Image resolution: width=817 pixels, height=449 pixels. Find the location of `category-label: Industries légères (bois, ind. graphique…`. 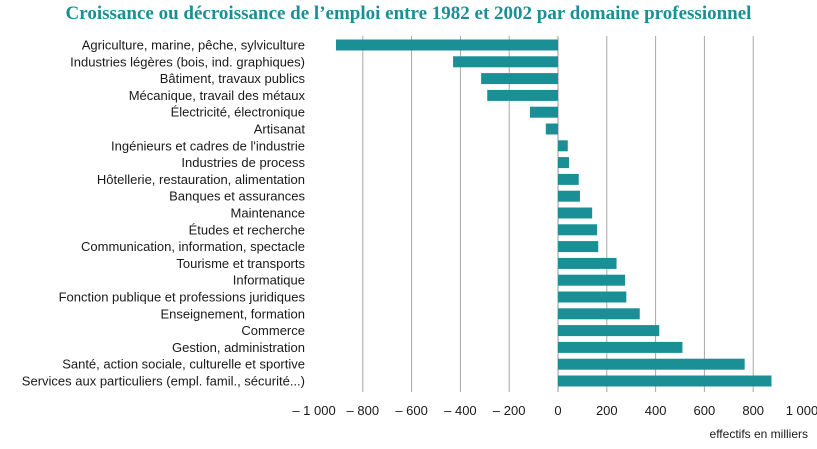

category-label: Industries légères (bois, ind. graphique… is located at coordinates (187, 61).